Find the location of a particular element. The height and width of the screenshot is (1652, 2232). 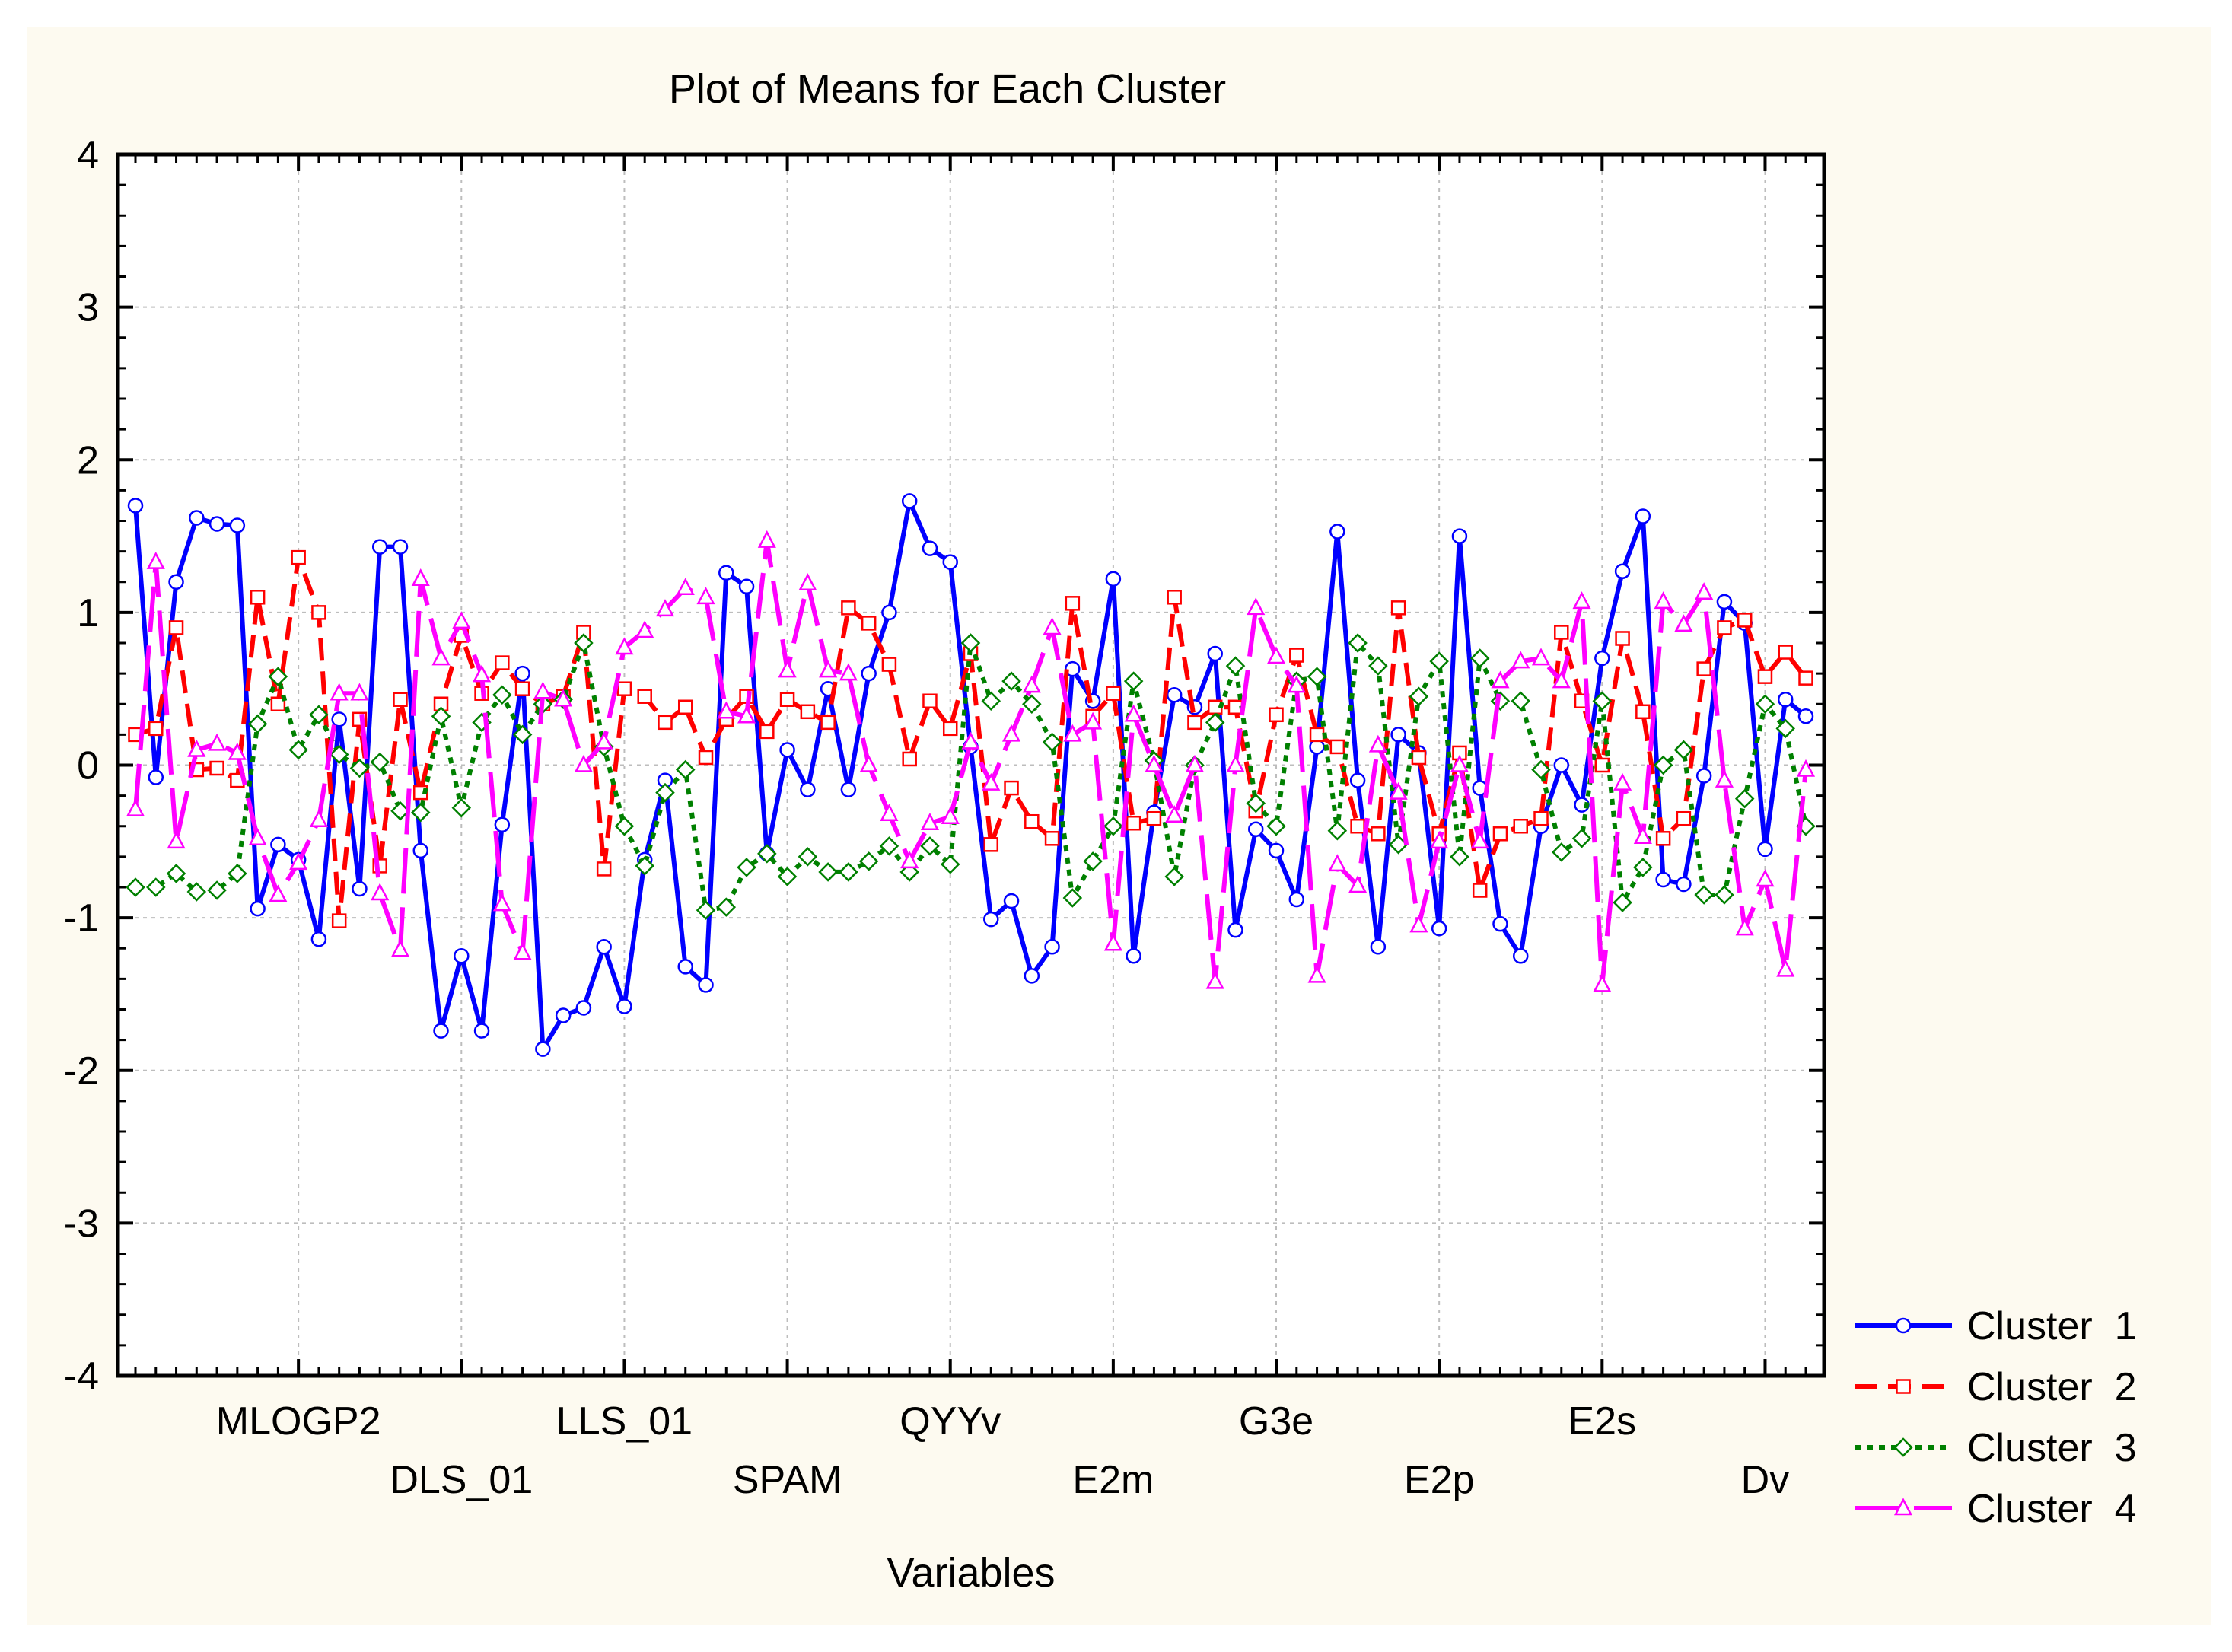

x-tick-label: E2p is located at coordinates (1439, 1480).